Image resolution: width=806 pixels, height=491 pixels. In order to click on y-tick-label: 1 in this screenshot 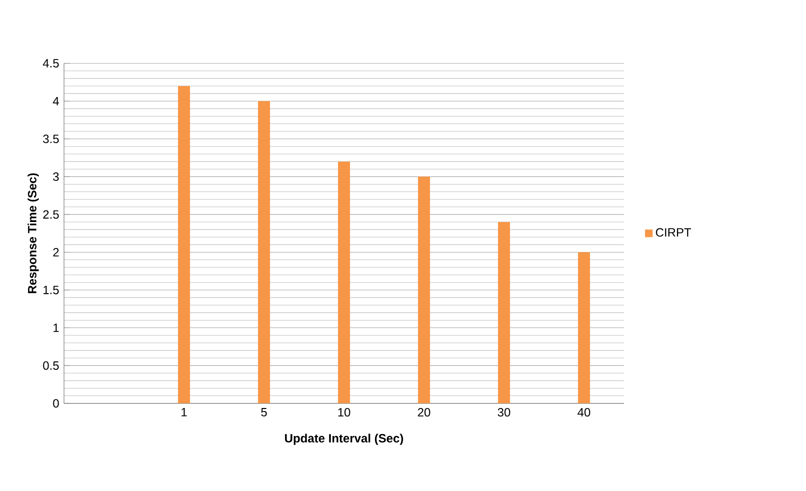, I will do `click(56, 328)`.